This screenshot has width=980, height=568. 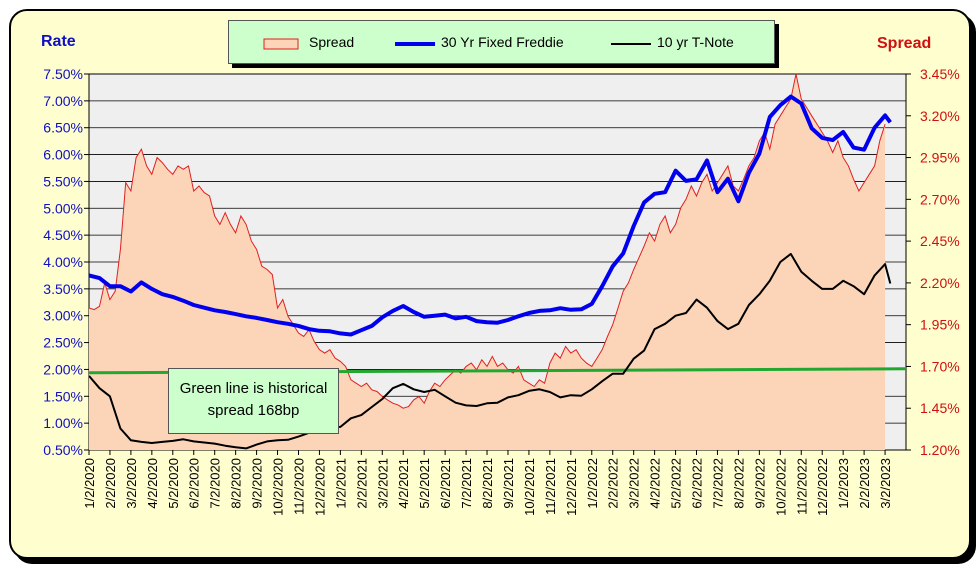 I want to click on x-tick-label: 2/2/2023, so click(x=864, y=483).